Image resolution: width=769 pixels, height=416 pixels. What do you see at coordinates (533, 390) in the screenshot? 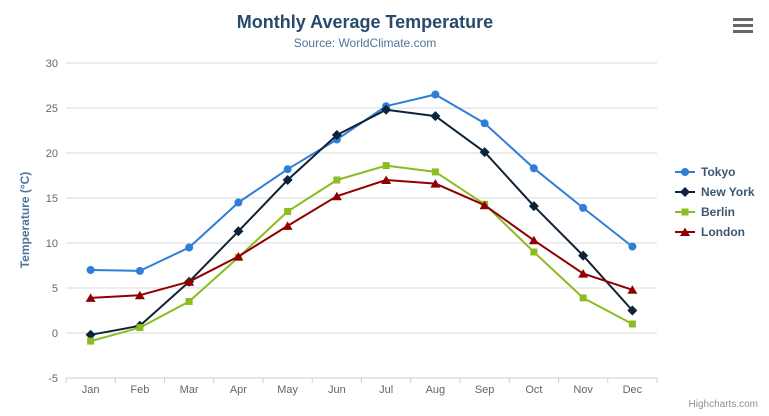
I see `x-axis-label: Oct` at bounding box center [533, 390].